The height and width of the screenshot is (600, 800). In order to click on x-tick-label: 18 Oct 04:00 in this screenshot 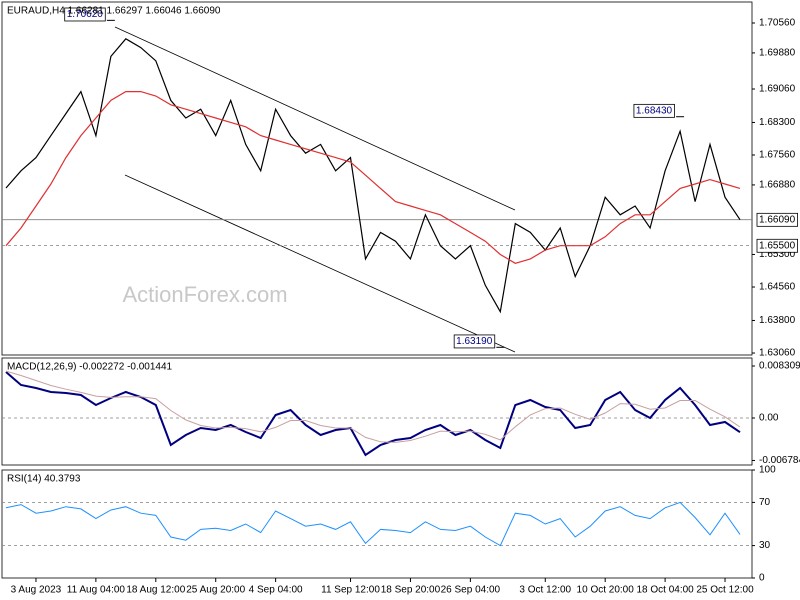, I will do `click(665, 590)`.